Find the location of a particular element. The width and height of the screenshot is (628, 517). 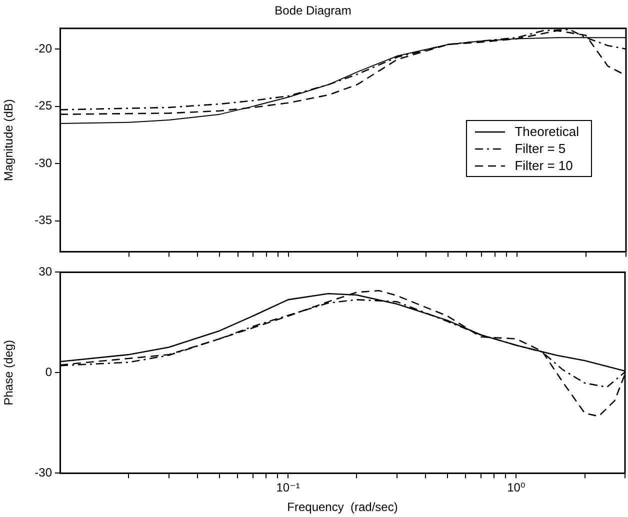

x-tick-label: 10⁰ is located at coordinates (516, 487).